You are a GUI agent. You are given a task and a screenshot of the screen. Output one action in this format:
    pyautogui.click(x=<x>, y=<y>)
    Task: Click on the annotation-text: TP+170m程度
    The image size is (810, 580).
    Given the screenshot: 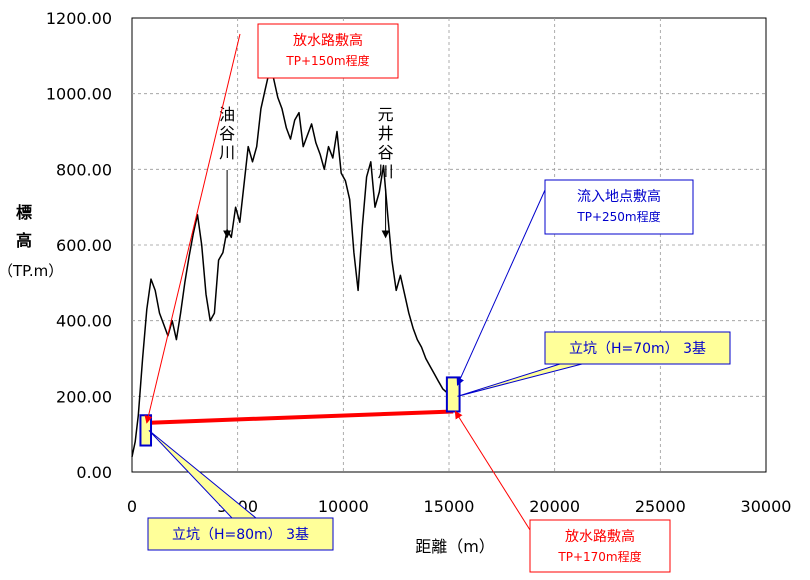 What is the action you would take?
    pyautogui.click(x=599, y=556)
    